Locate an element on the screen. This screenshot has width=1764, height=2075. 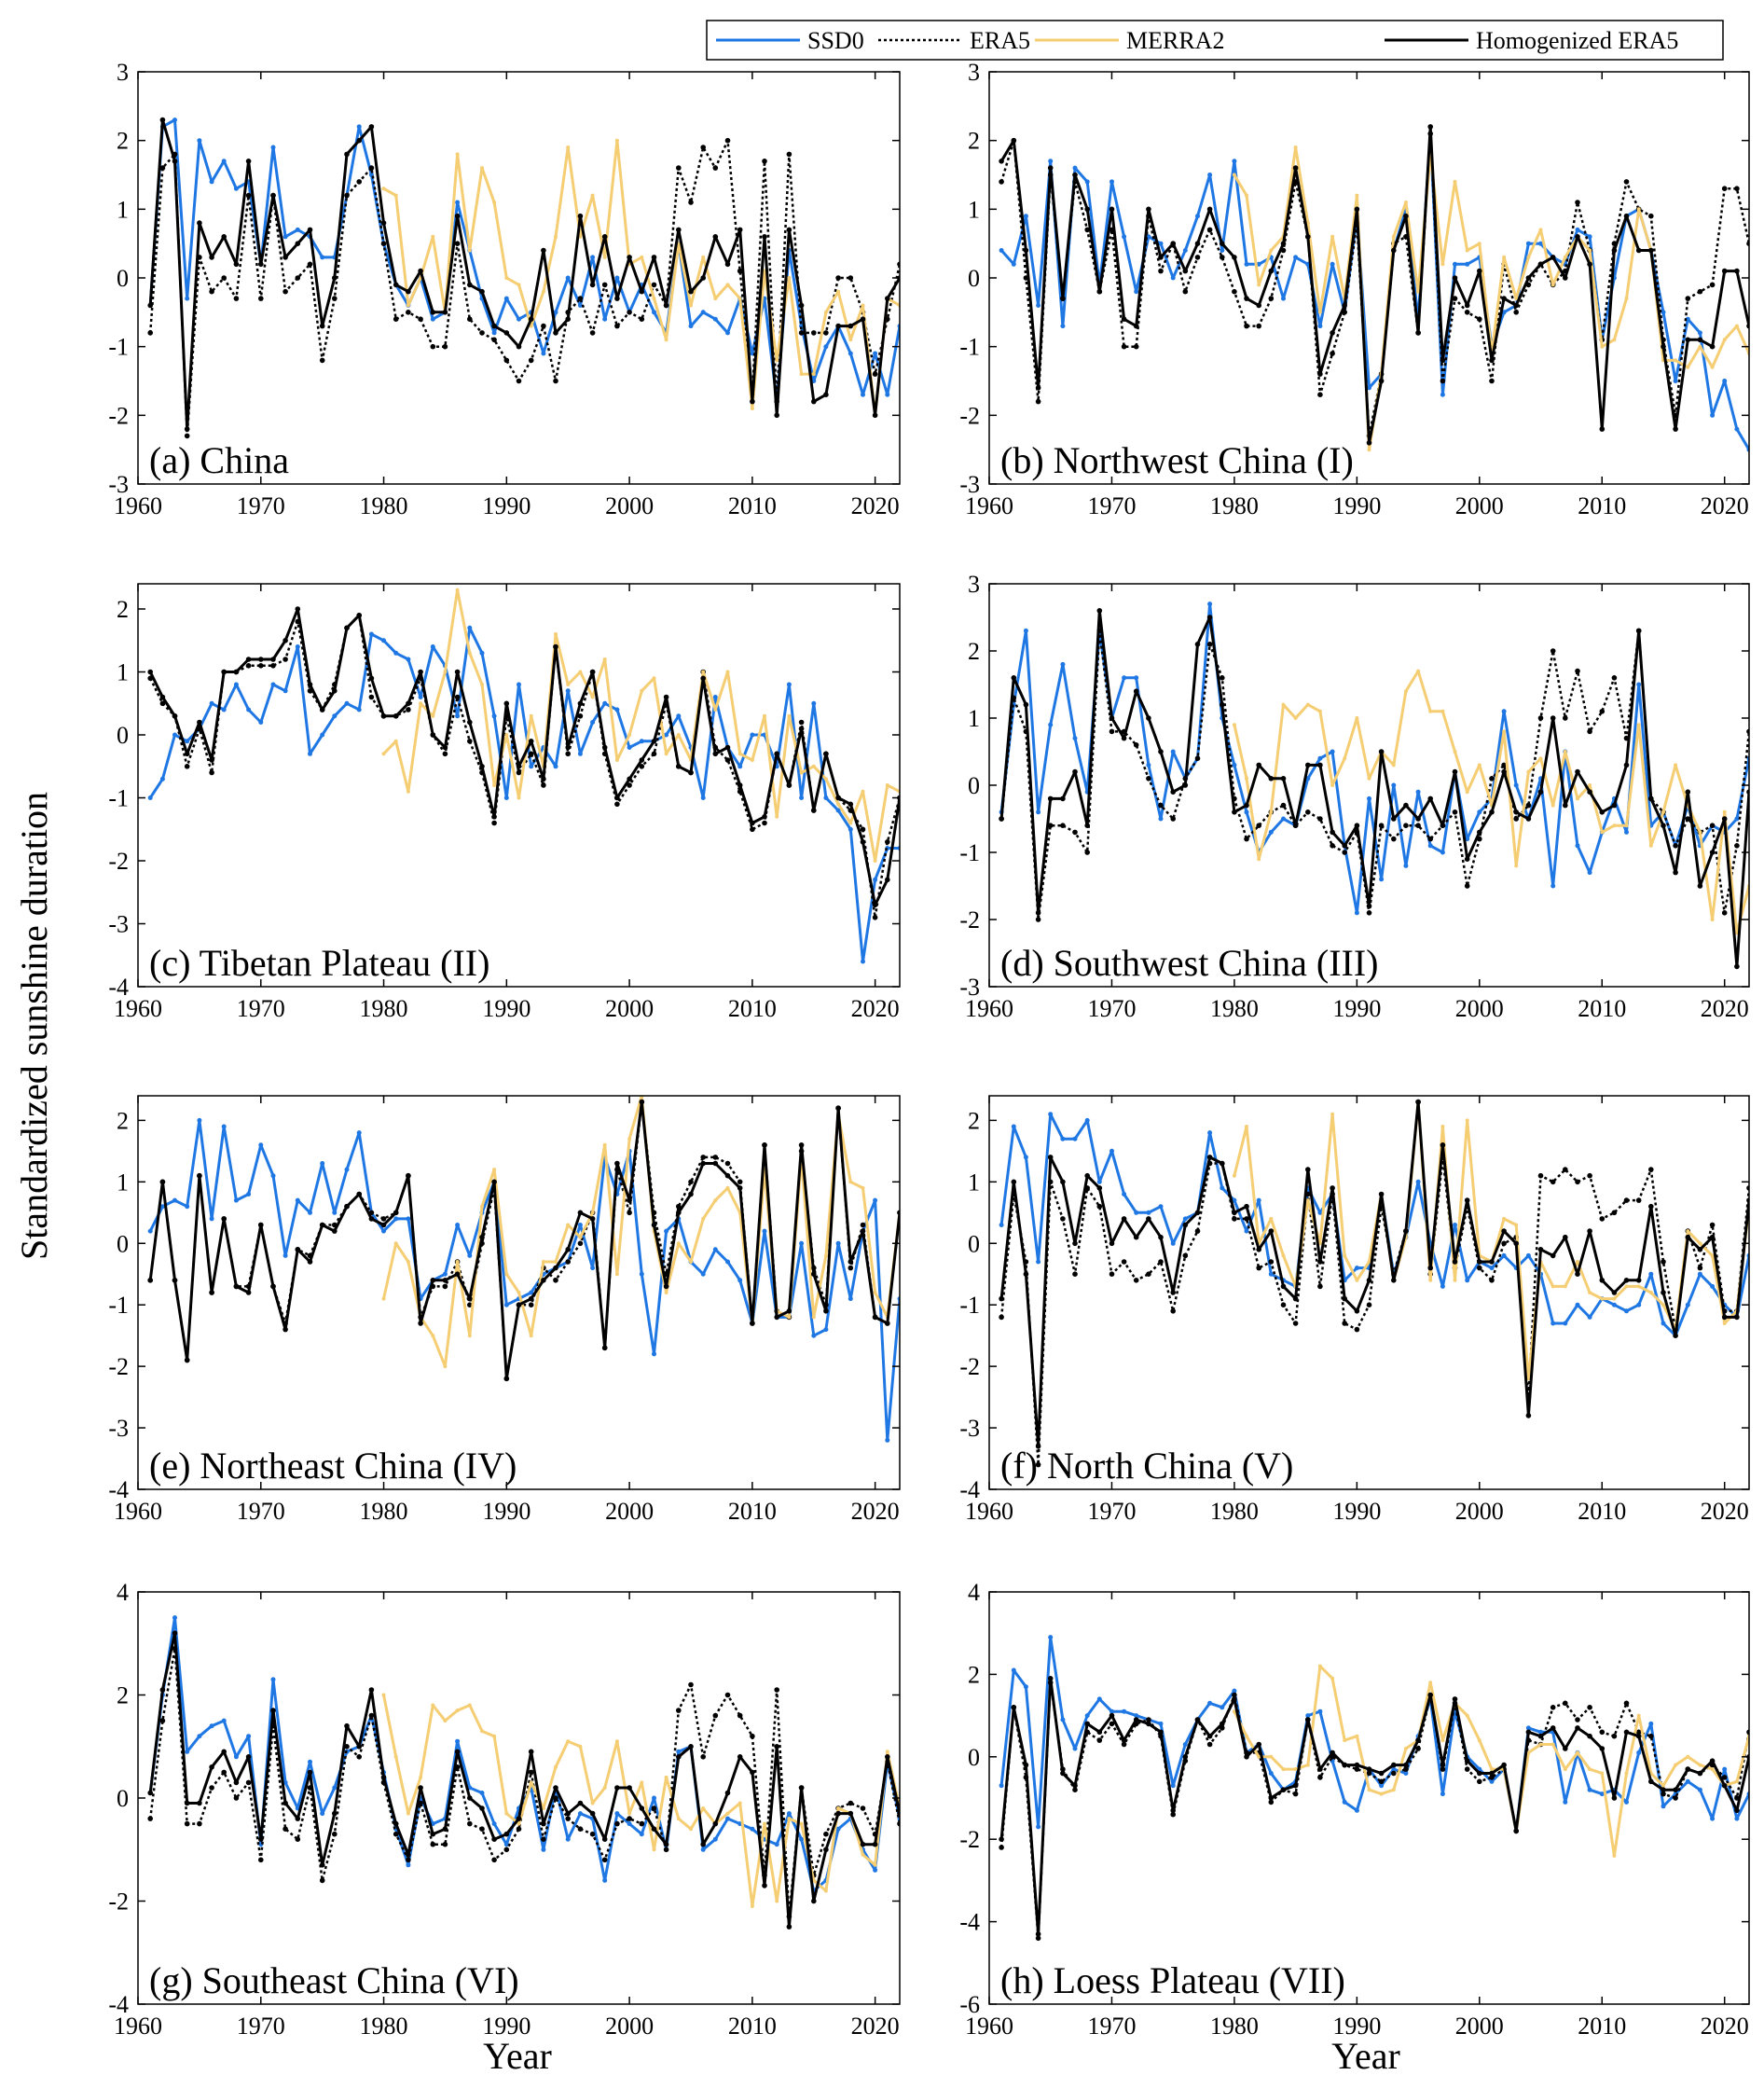
y-tick-label: 3 is located at coordinates (974, 584).